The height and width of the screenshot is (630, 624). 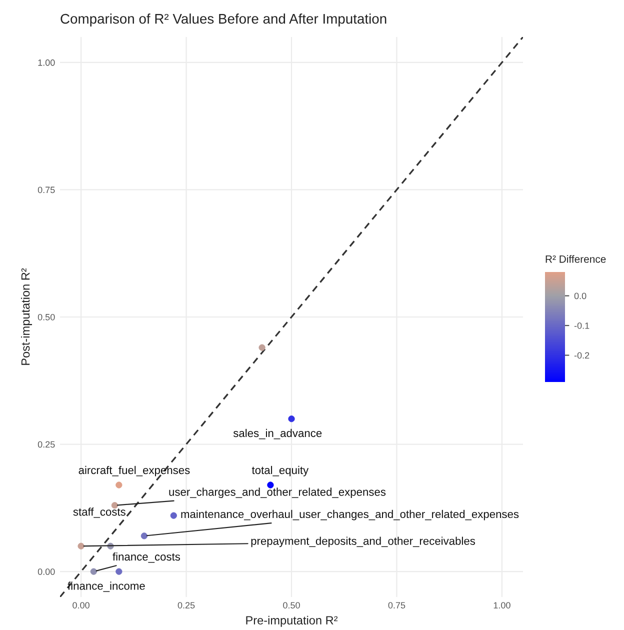 What do you see at coordinates (277, 493) in the screenshot?
I see `annotation: user_charges_and_other_related_expenses` at bounding box center [277, 493].